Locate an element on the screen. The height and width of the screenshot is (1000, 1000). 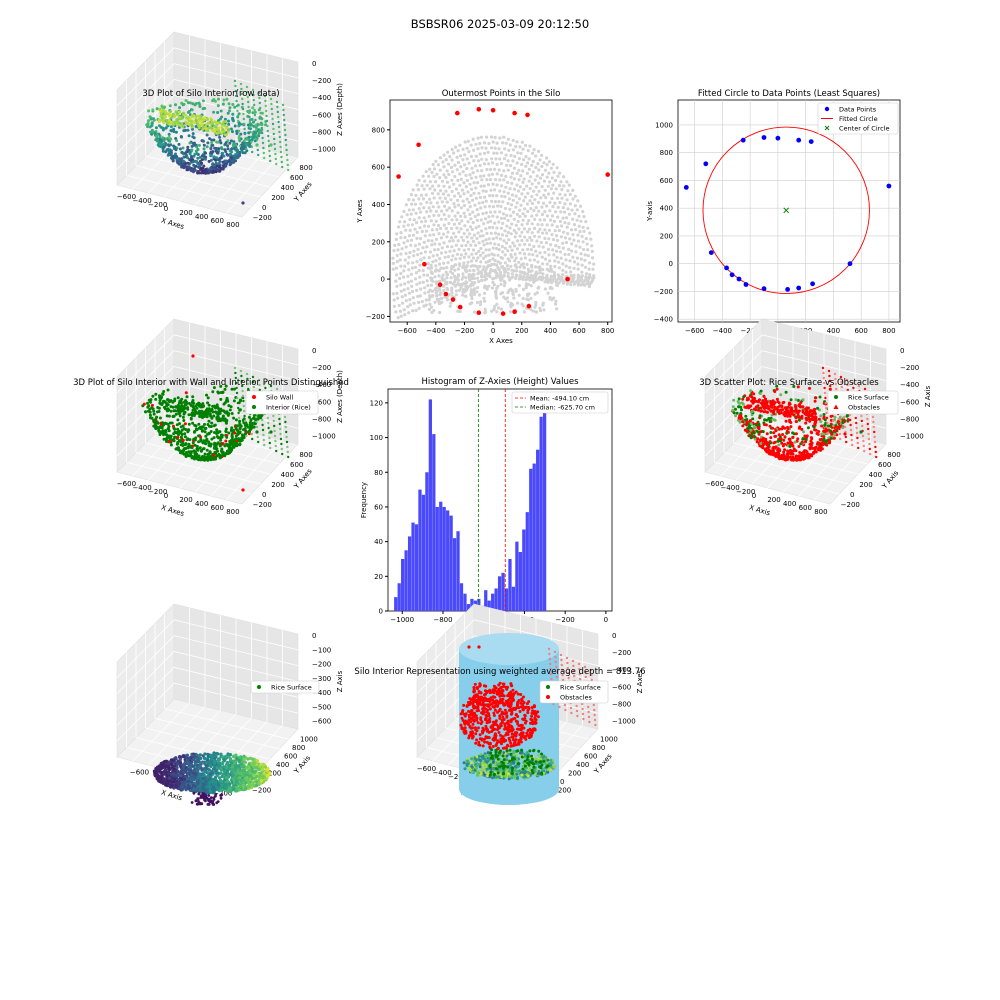
x-tick-label: 400 is located at coordinates (201, 217).